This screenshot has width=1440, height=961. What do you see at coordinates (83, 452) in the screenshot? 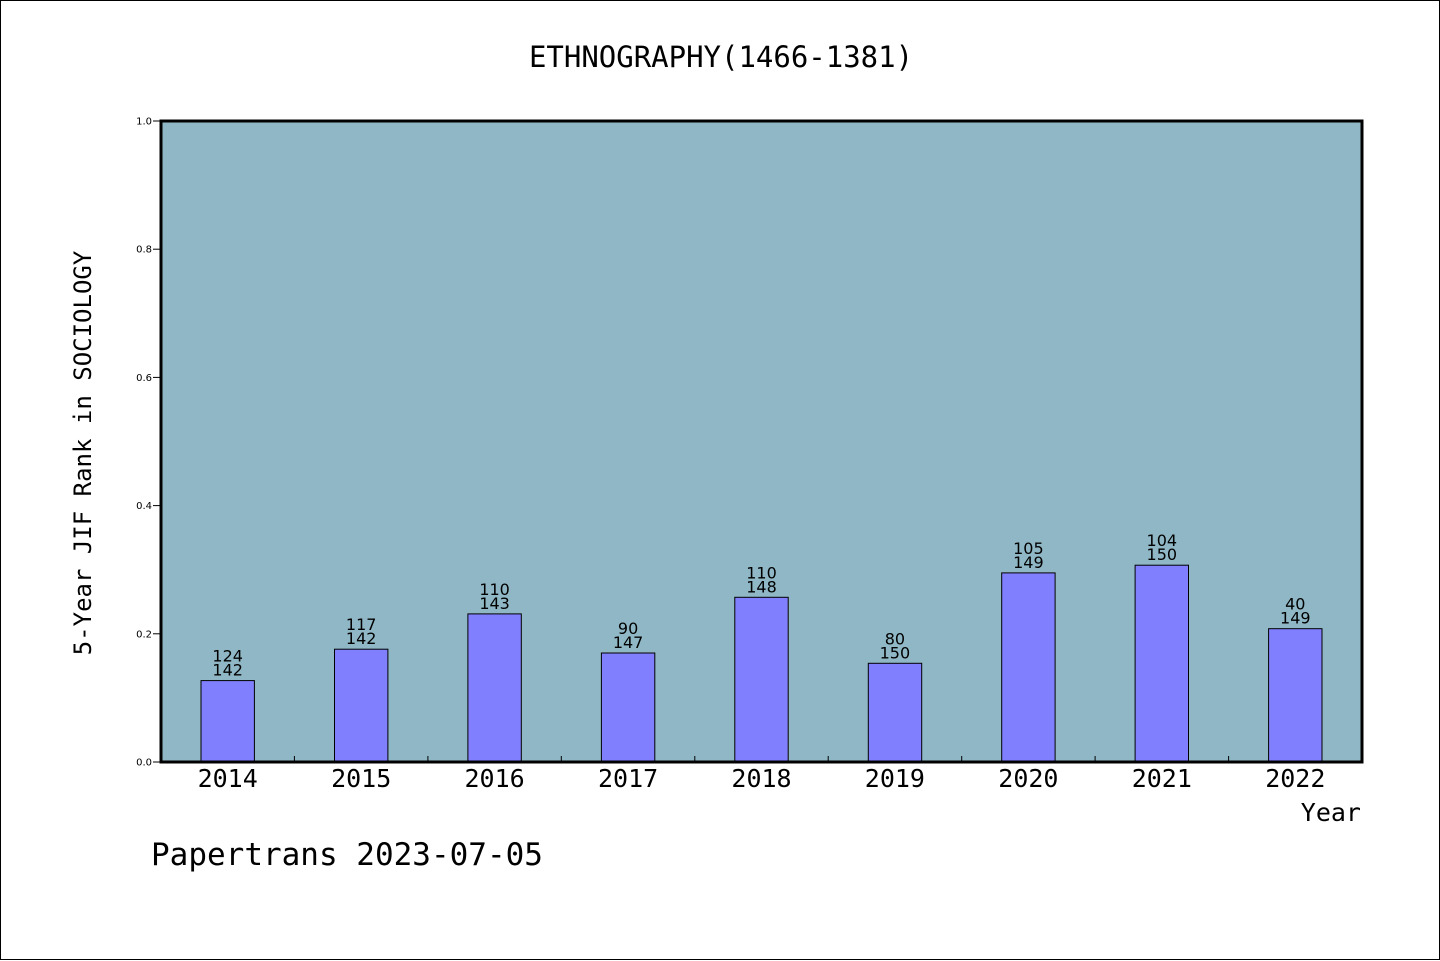
I see `y-axis-label: 5-Year JIF Rank in SOCIOLOGY` at bounding box center [83, 452].